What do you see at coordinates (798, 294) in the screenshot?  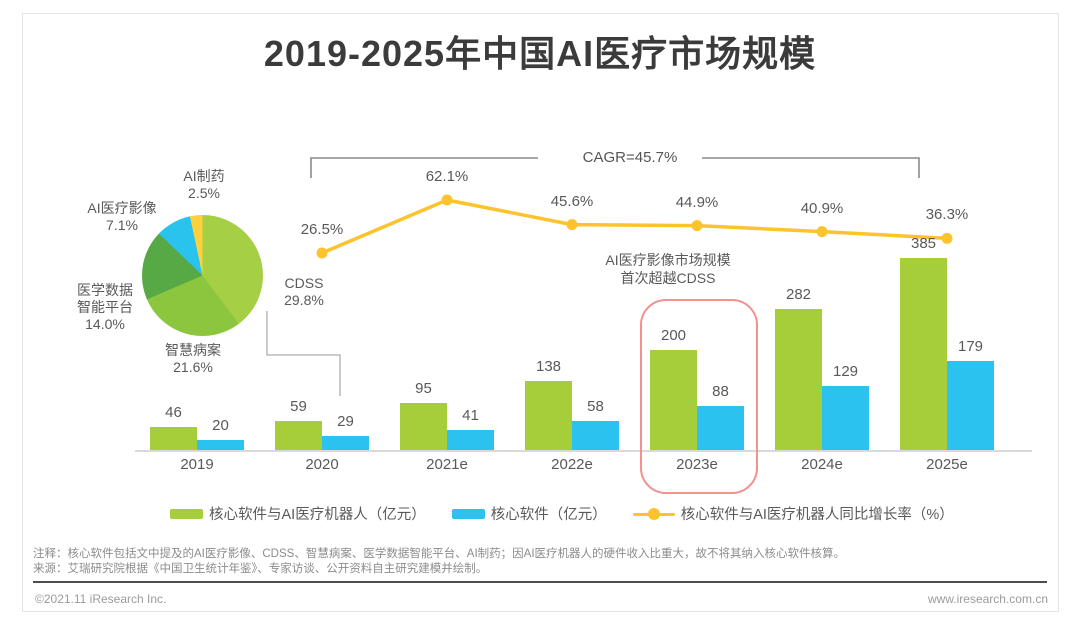 I see `bar-value-label: 282` at bounding box center [798, 294].